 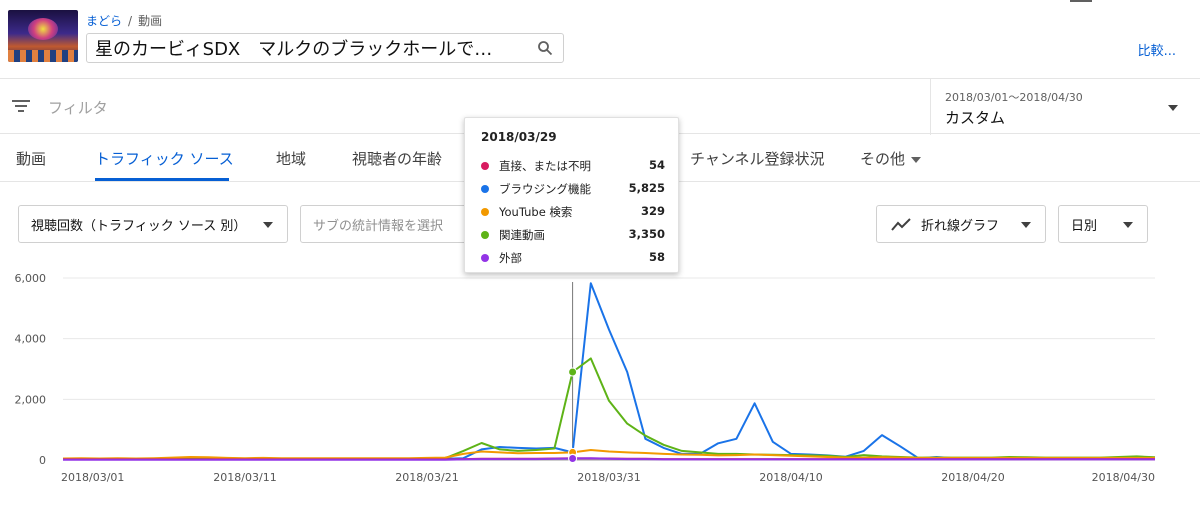 What do you see at coordinates (522, 235) in the screenshot?
I see `tooltip-series-name: 関連動画` at bounding box center [522, 235].